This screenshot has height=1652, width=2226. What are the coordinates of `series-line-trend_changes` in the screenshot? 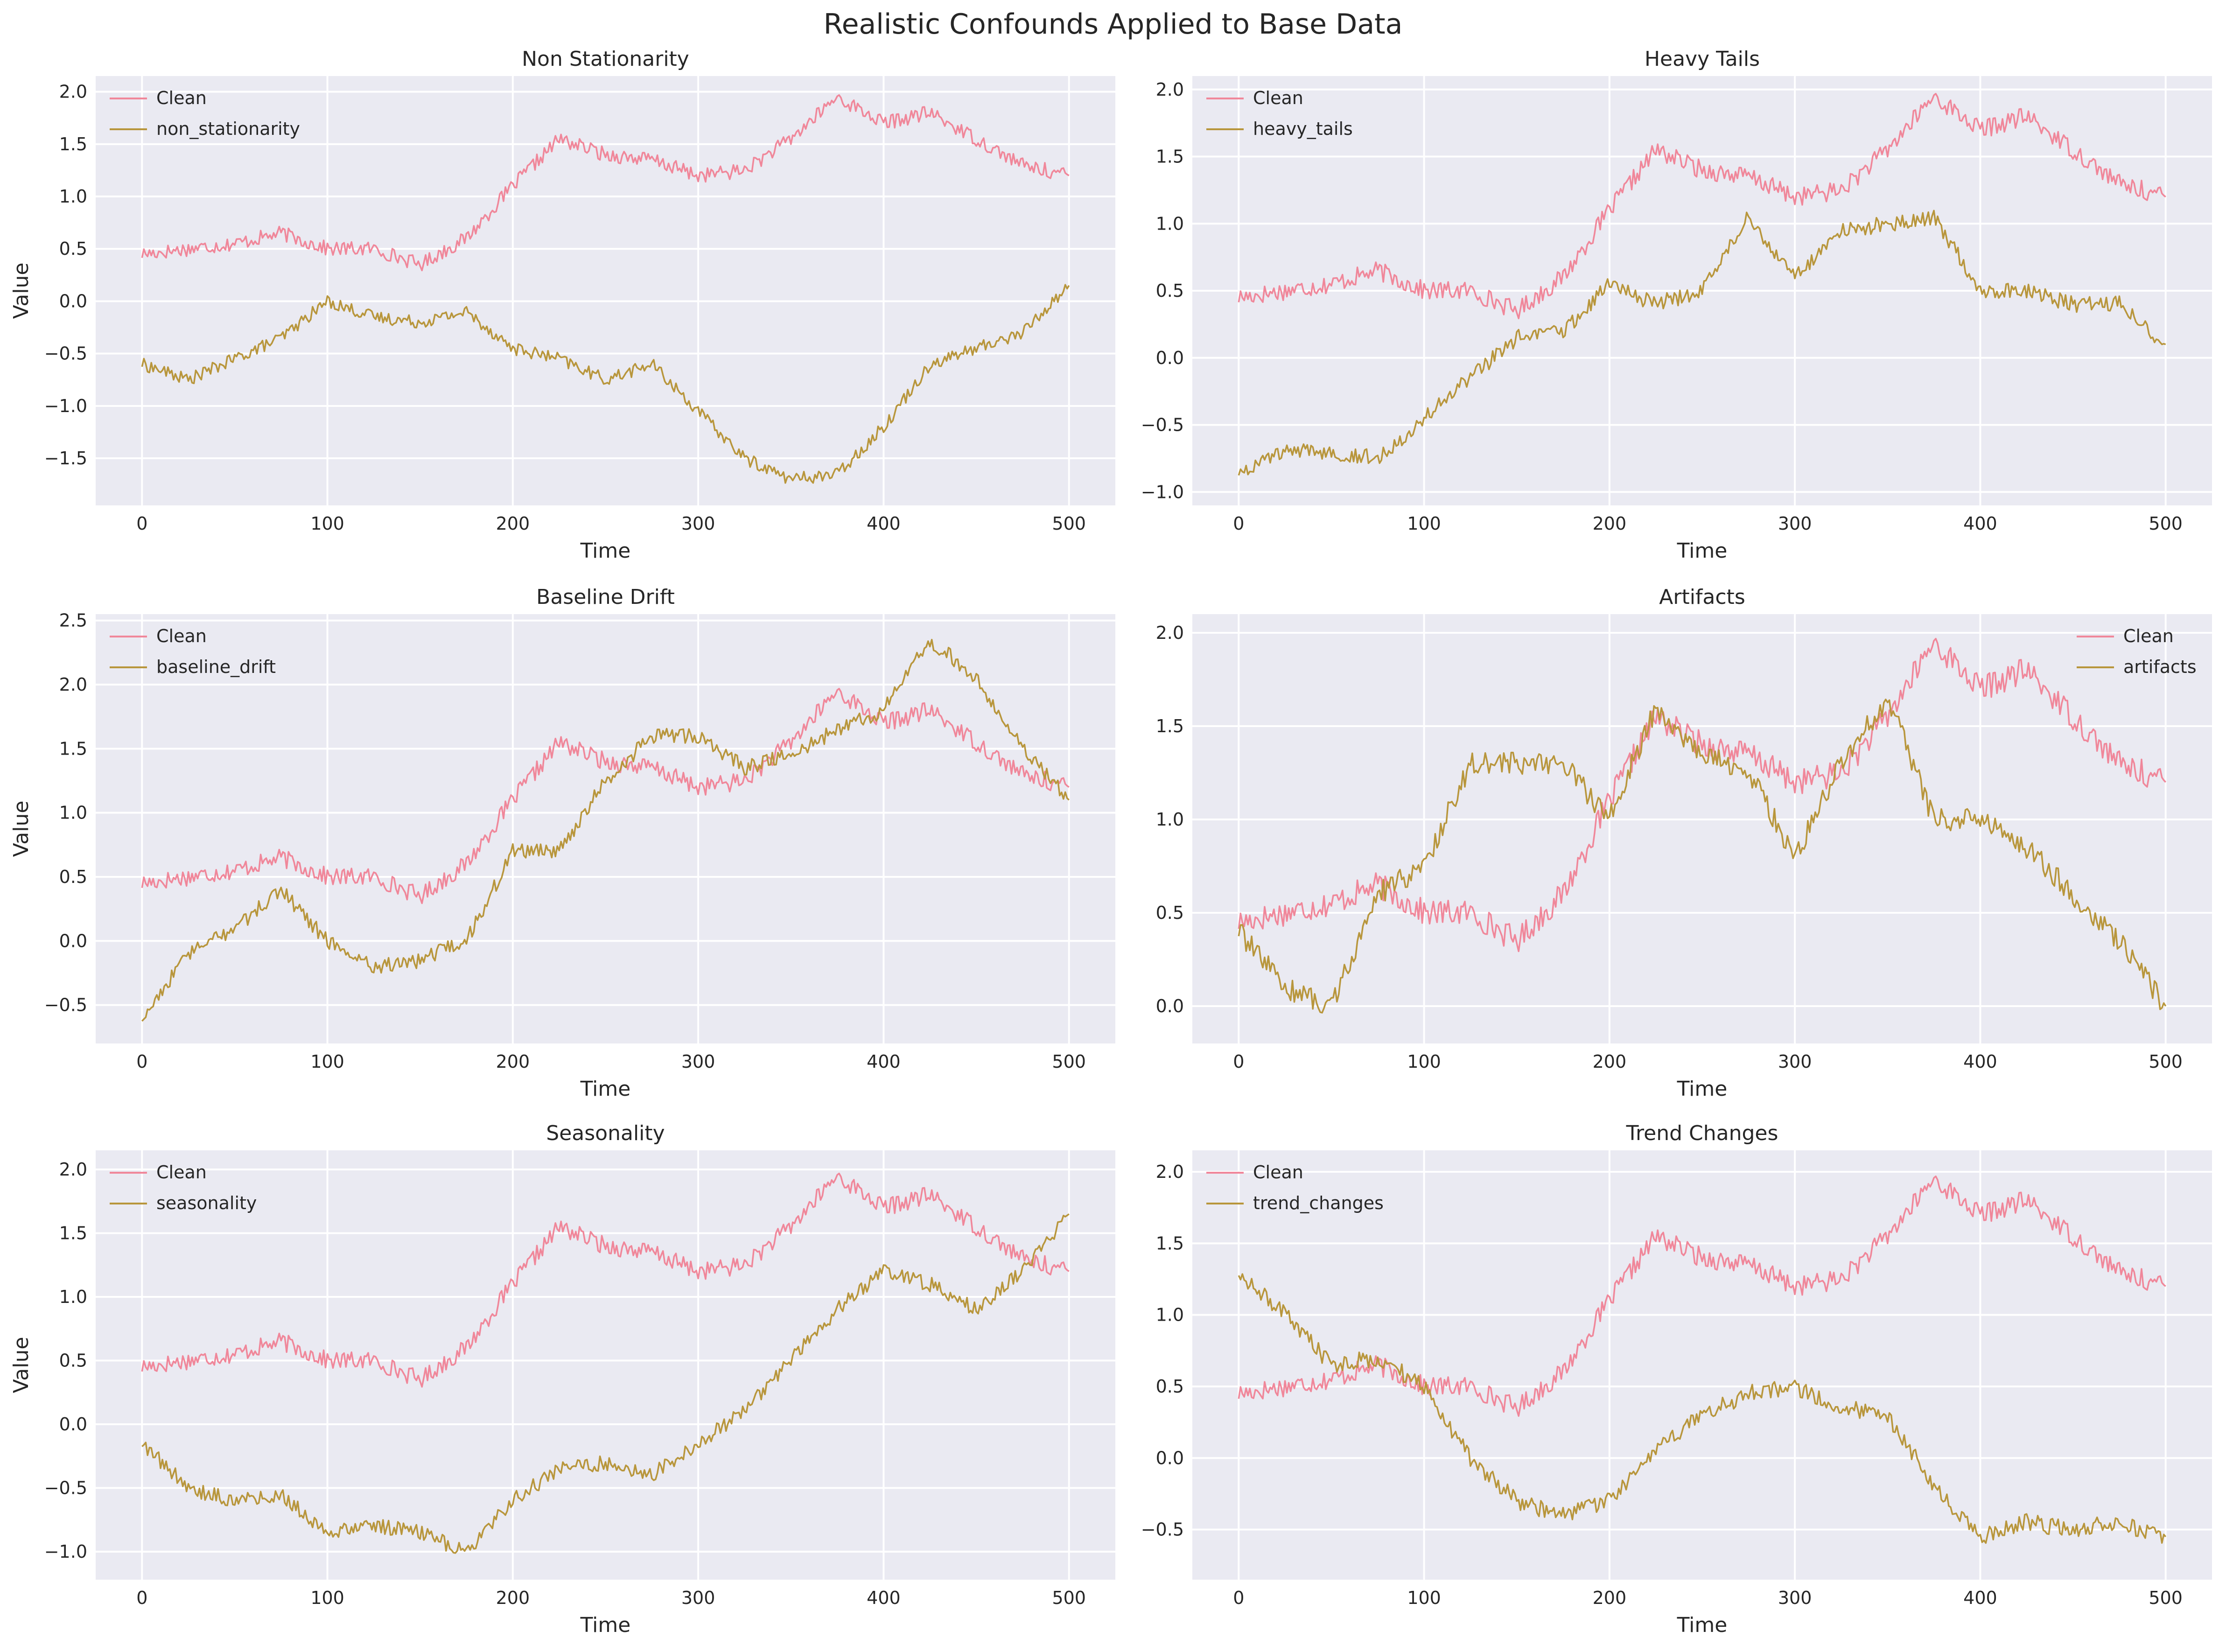 It's located at (1702, 1408).